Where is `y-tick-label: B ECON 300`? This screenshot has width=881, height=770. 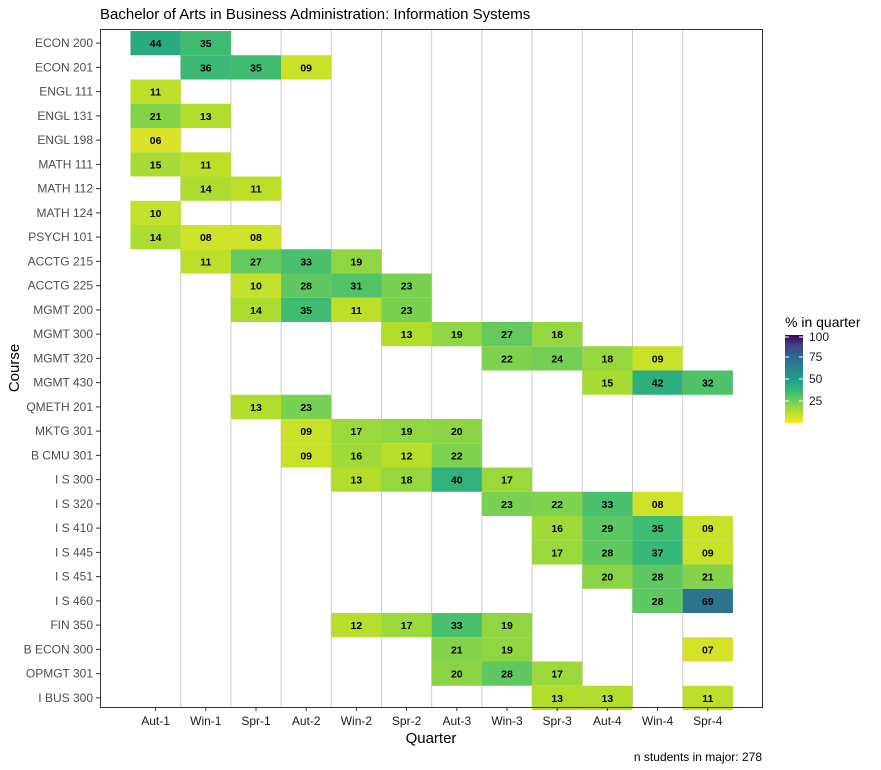
y-tick-label: B ECON 300 is located at coordinates (59, 649).